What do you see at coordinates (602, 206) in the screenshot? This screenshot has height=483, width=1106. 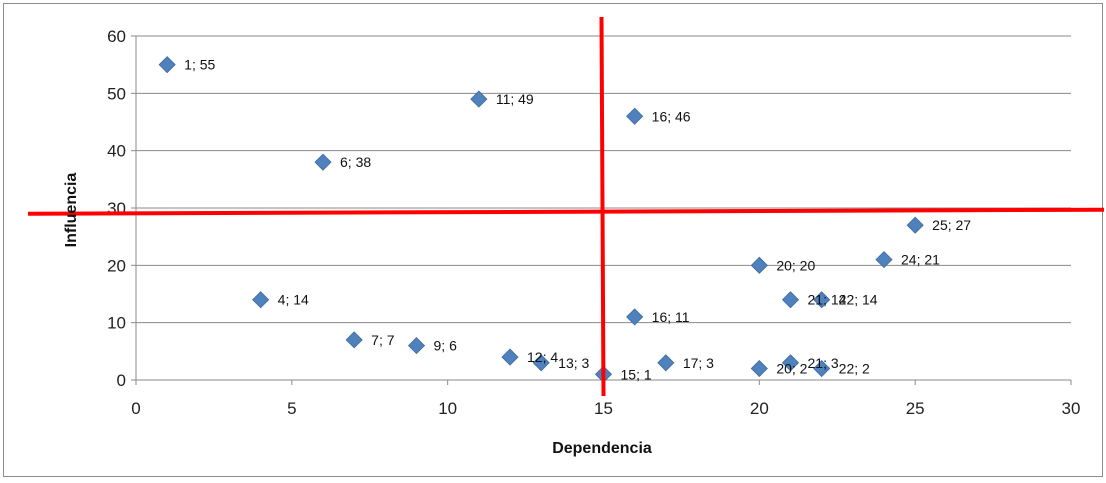 I see `vertical-divider-line` at bounding box center [602, 206].